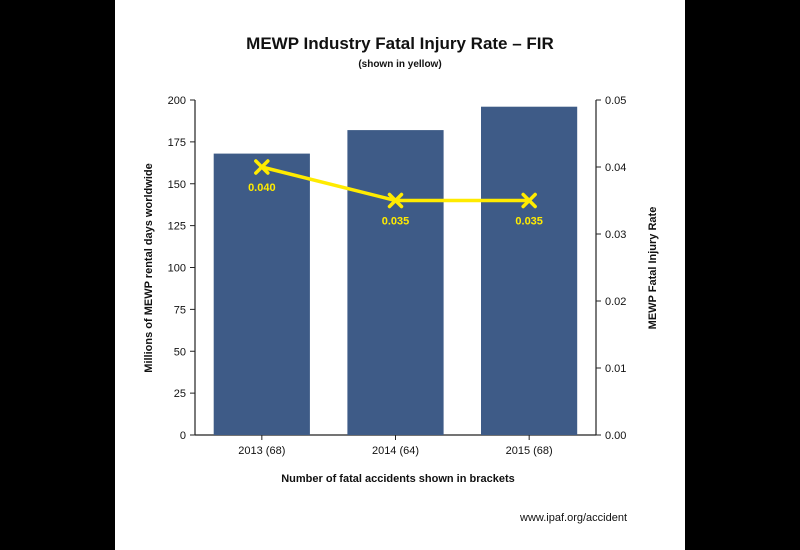  What do you see at coordinates (180, 310) in the screenshot?
I see `left-y-tick-label: 75` at bounding box center [180, 310].